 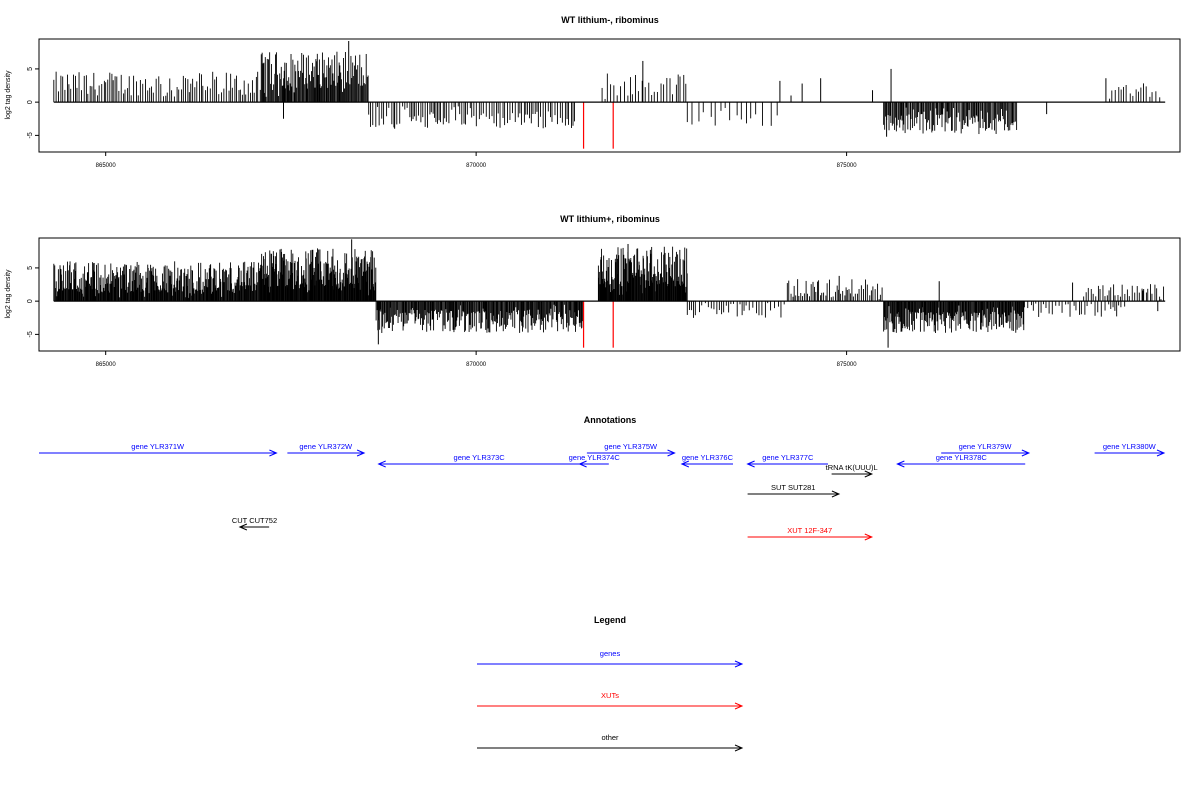 What do you see at coordinates (610, 695) in the screenshot?
I see `legend-label: XUTs` at bounding box center [610, 695].